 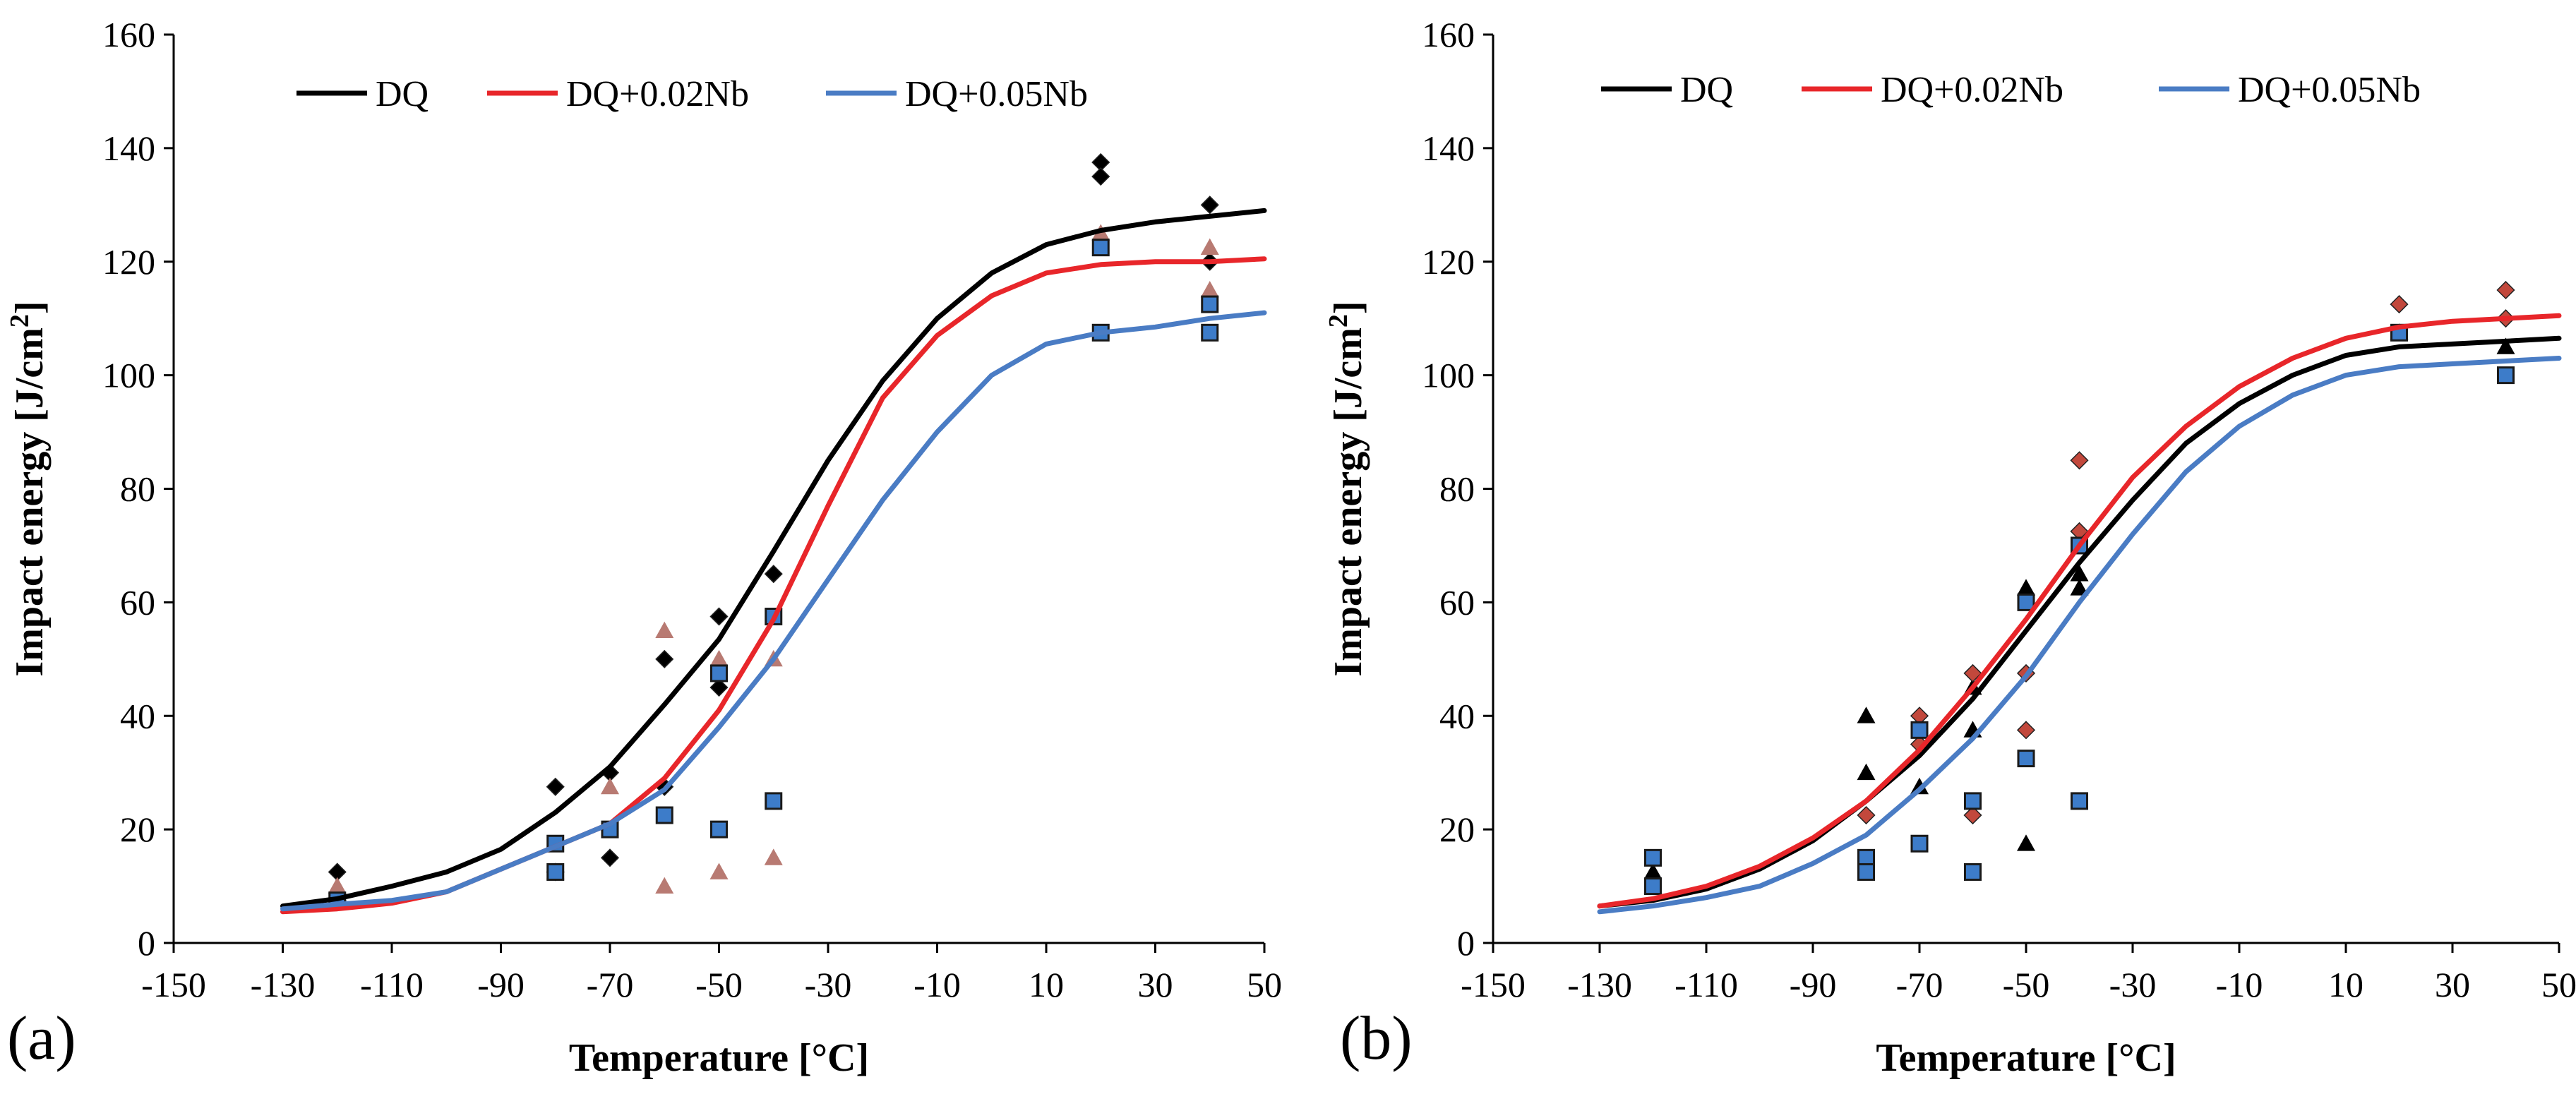 I want to click on x-tick-label: -90, so click(x=1813, y=984).